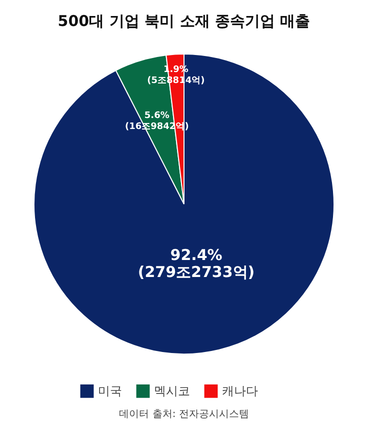  What do you see at coordinates (110, 391) in the screenshot?
I see `legend-label: 미국` at bounding box center [110, 391].